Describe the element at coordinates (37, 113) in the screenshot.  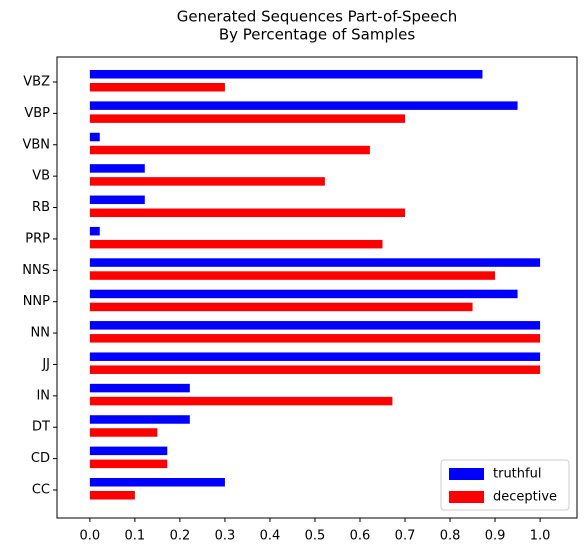
I see `y-tick-label: VBP` at that location.